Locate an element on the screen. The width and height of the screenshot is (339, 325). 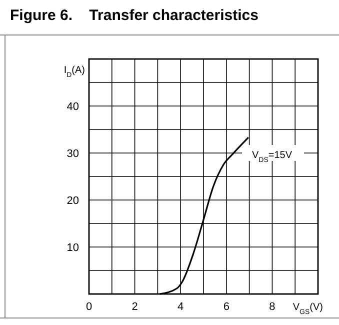
y-tick-label: 30 is located at coordinates (72, 154).